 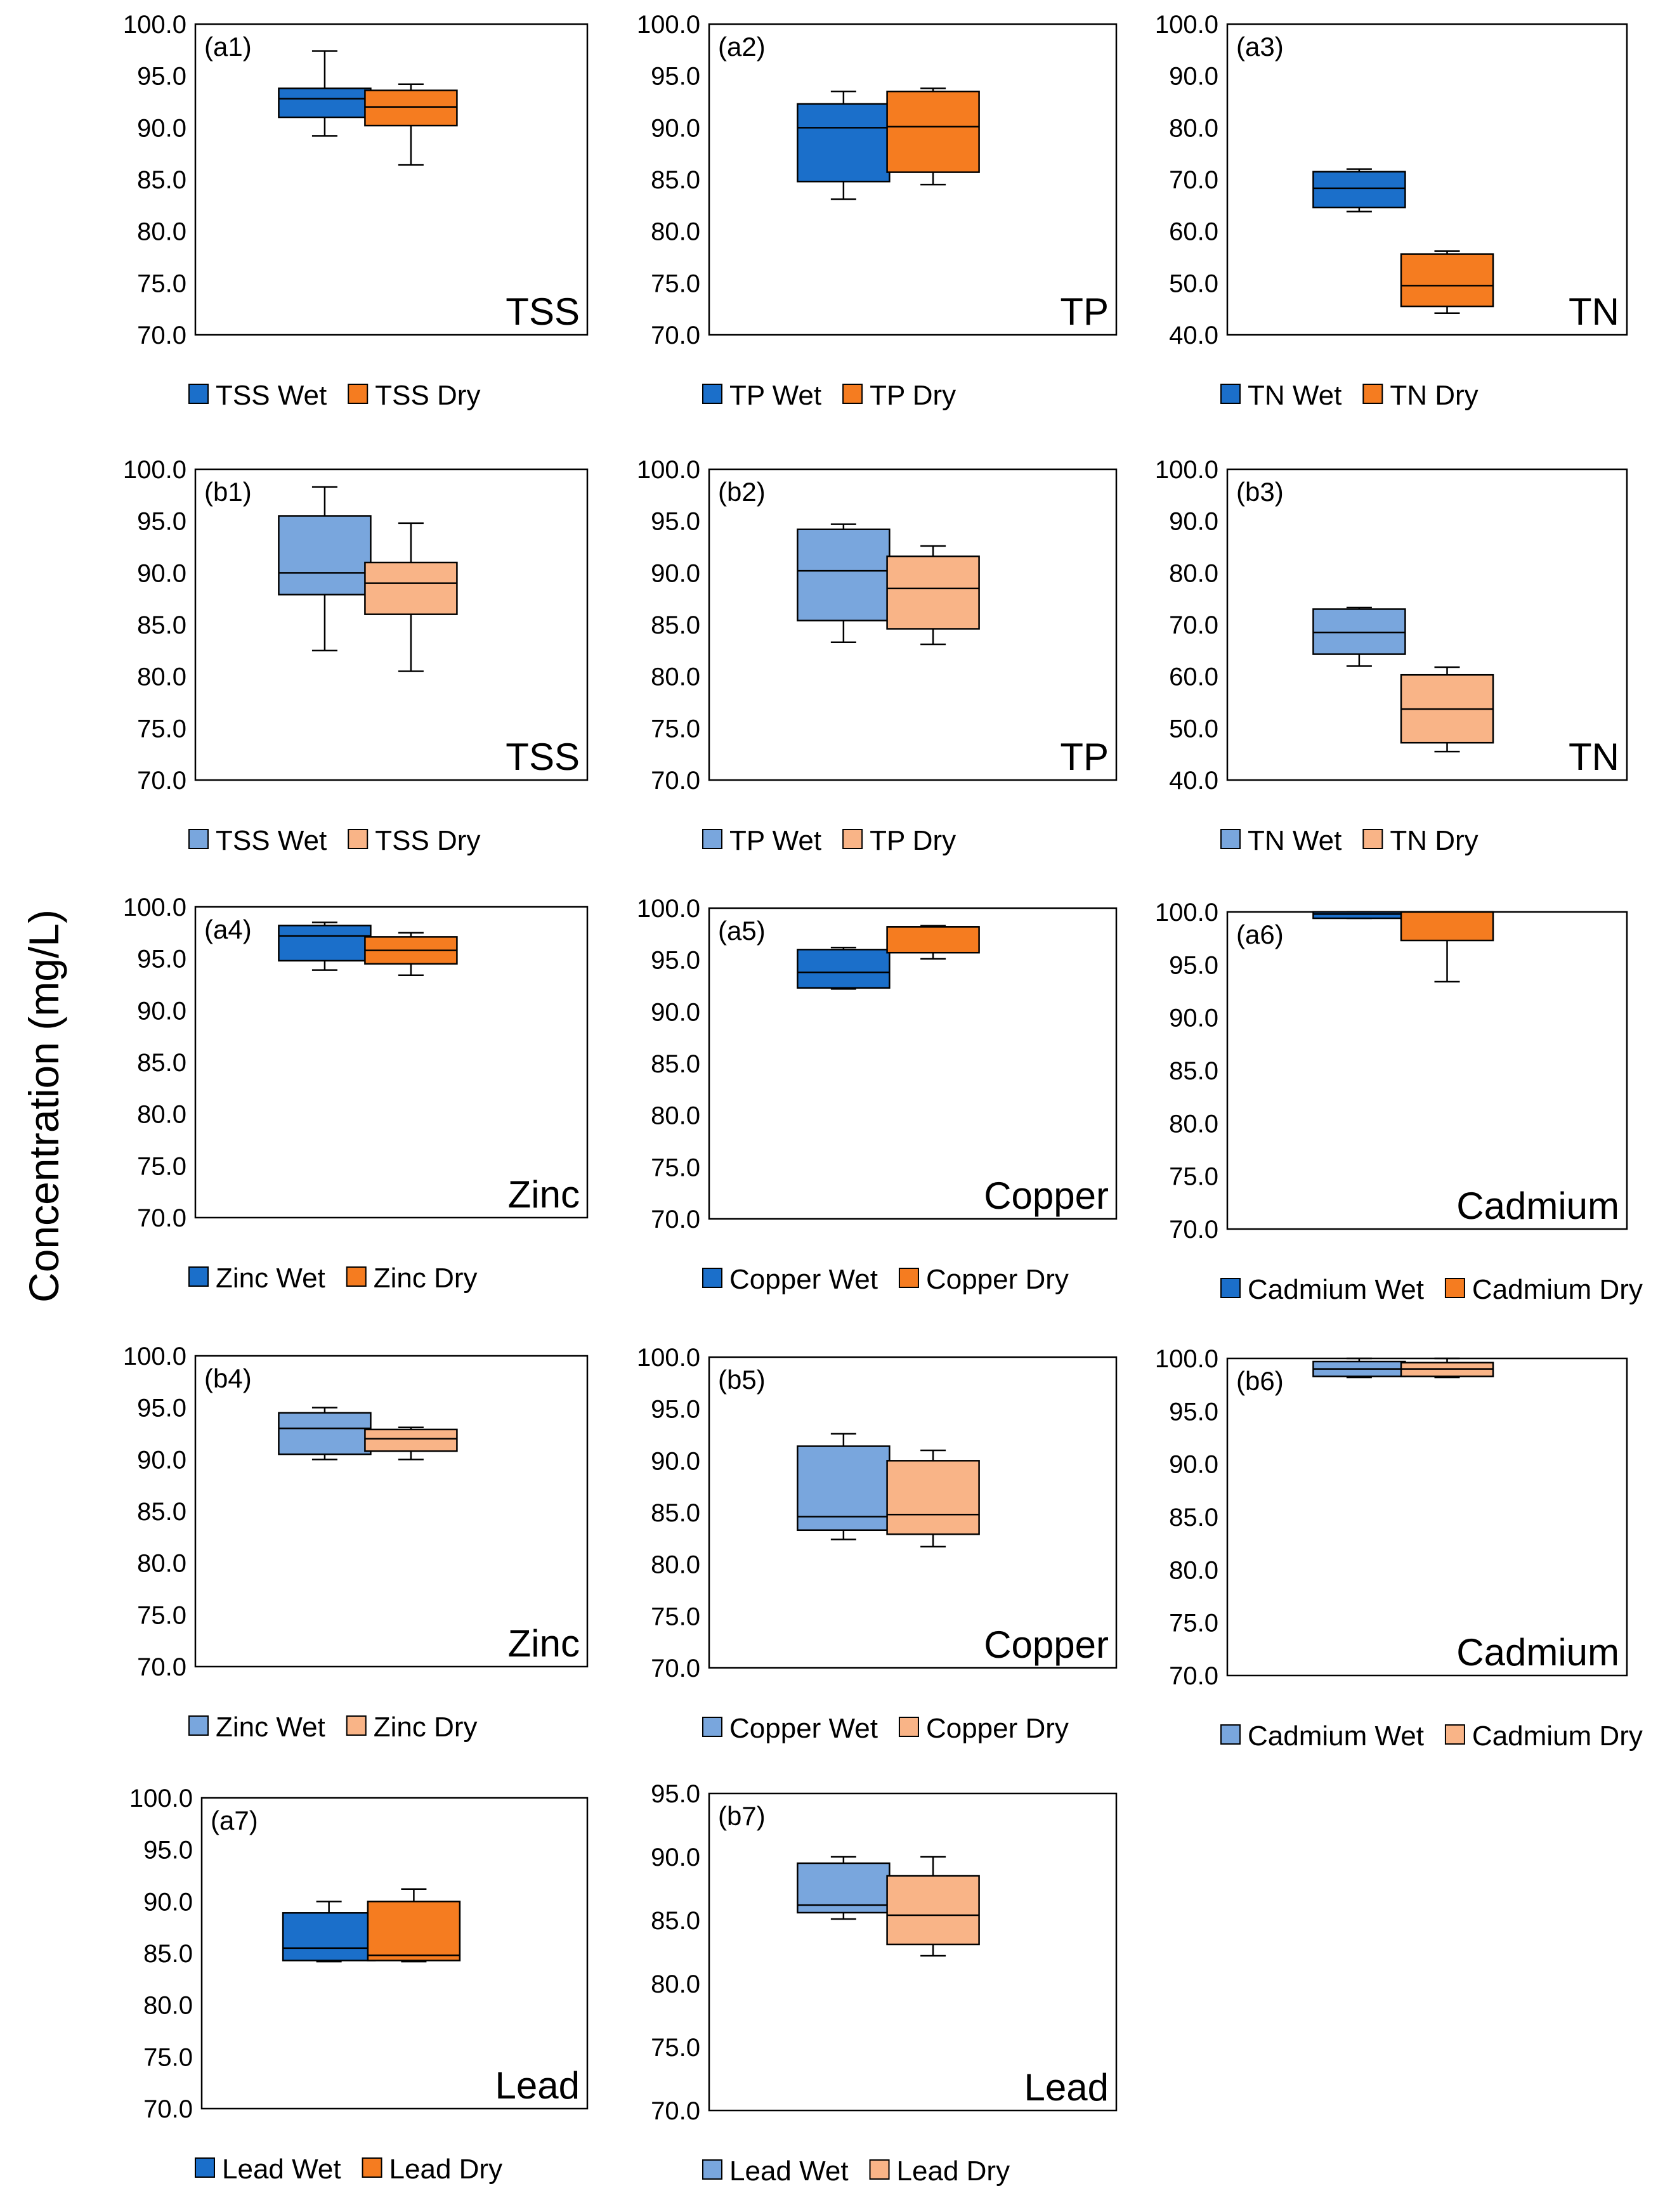 I want to click on panel-label: (a5), so click(x=742, y=931).